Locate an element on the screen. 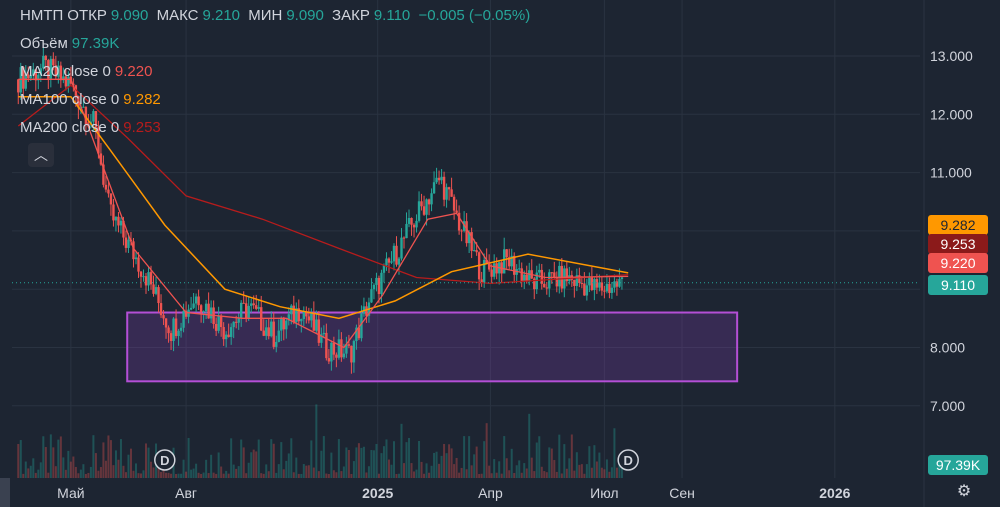  high-value: 9.210 is located at coordinates (221, 15).